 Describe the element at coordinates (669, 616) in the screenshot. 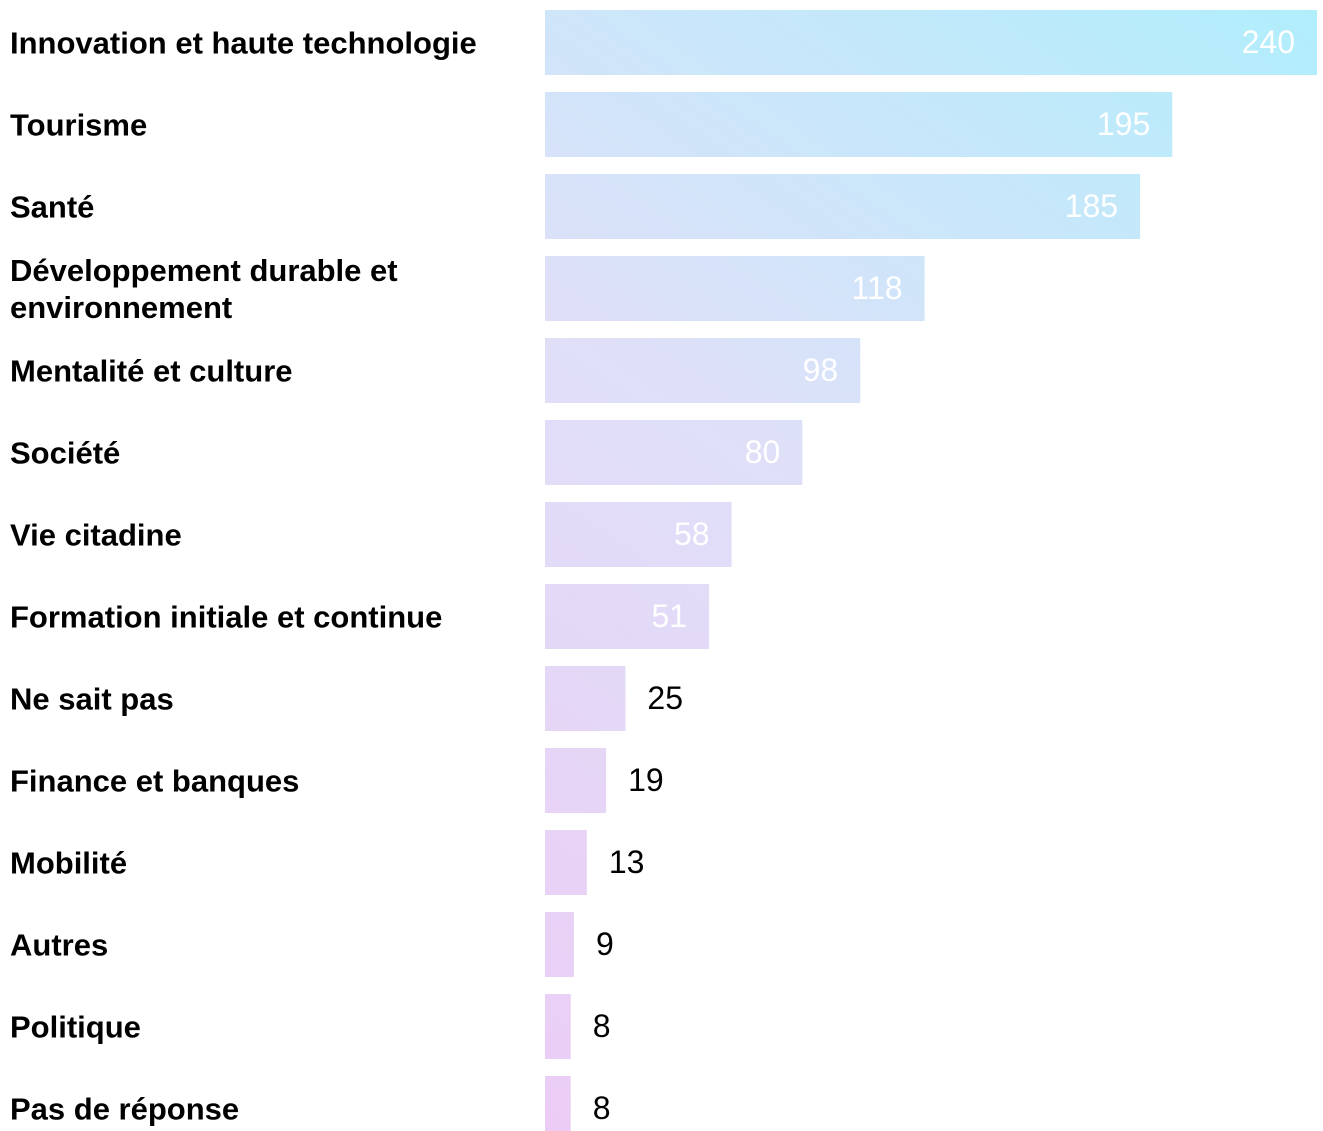

I see `value-label: 51` at that location.